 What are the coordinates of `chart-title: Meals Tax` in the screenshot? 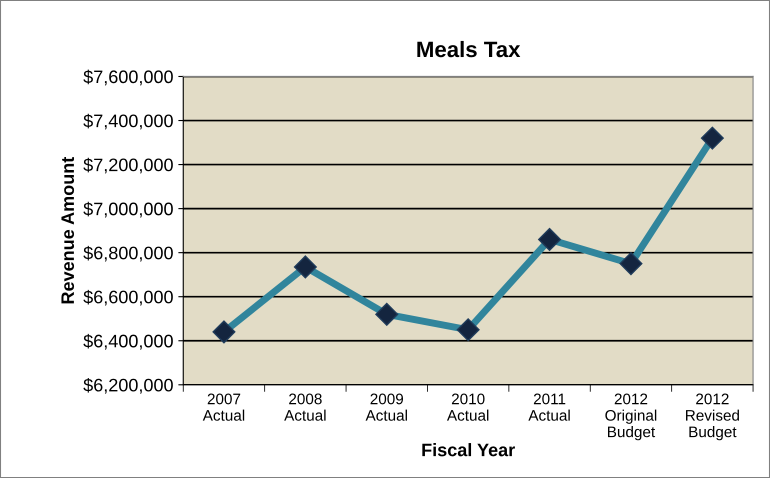 It's located at (468, 49).